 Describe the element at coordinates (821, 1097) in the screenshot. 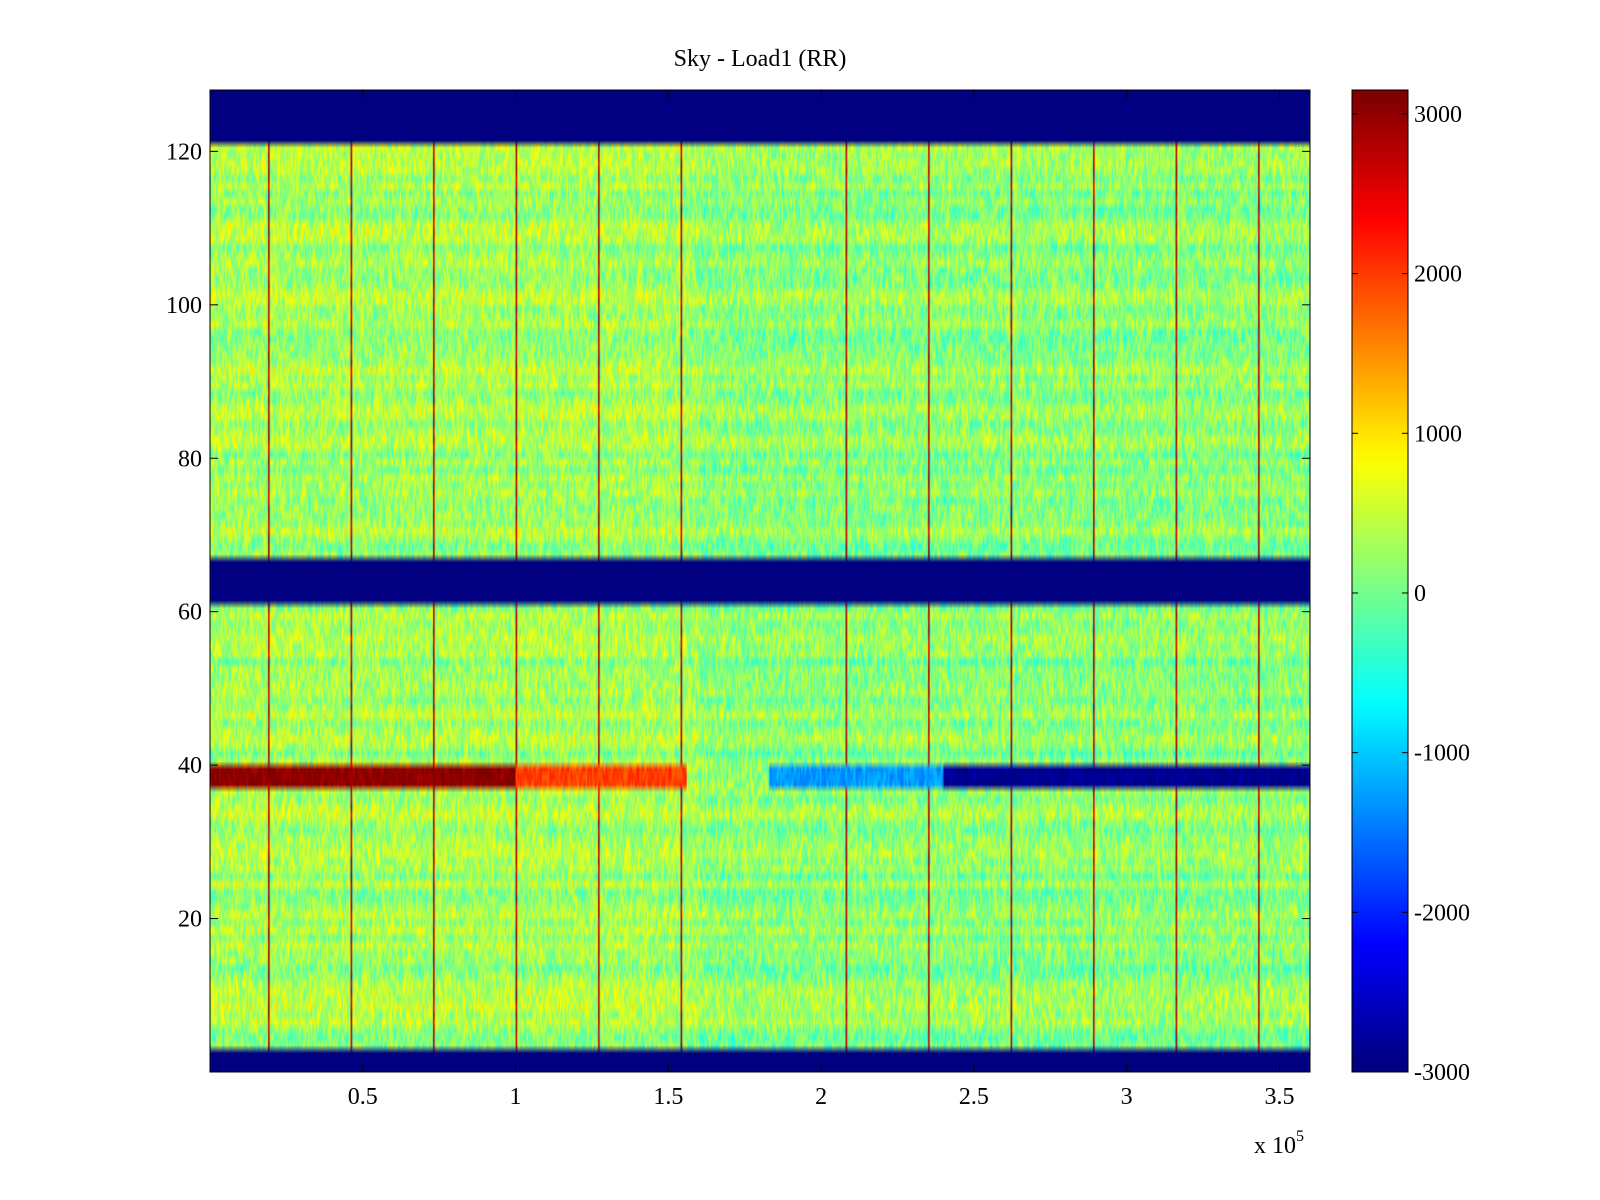

I see `x-tick-label: 2` at that location.